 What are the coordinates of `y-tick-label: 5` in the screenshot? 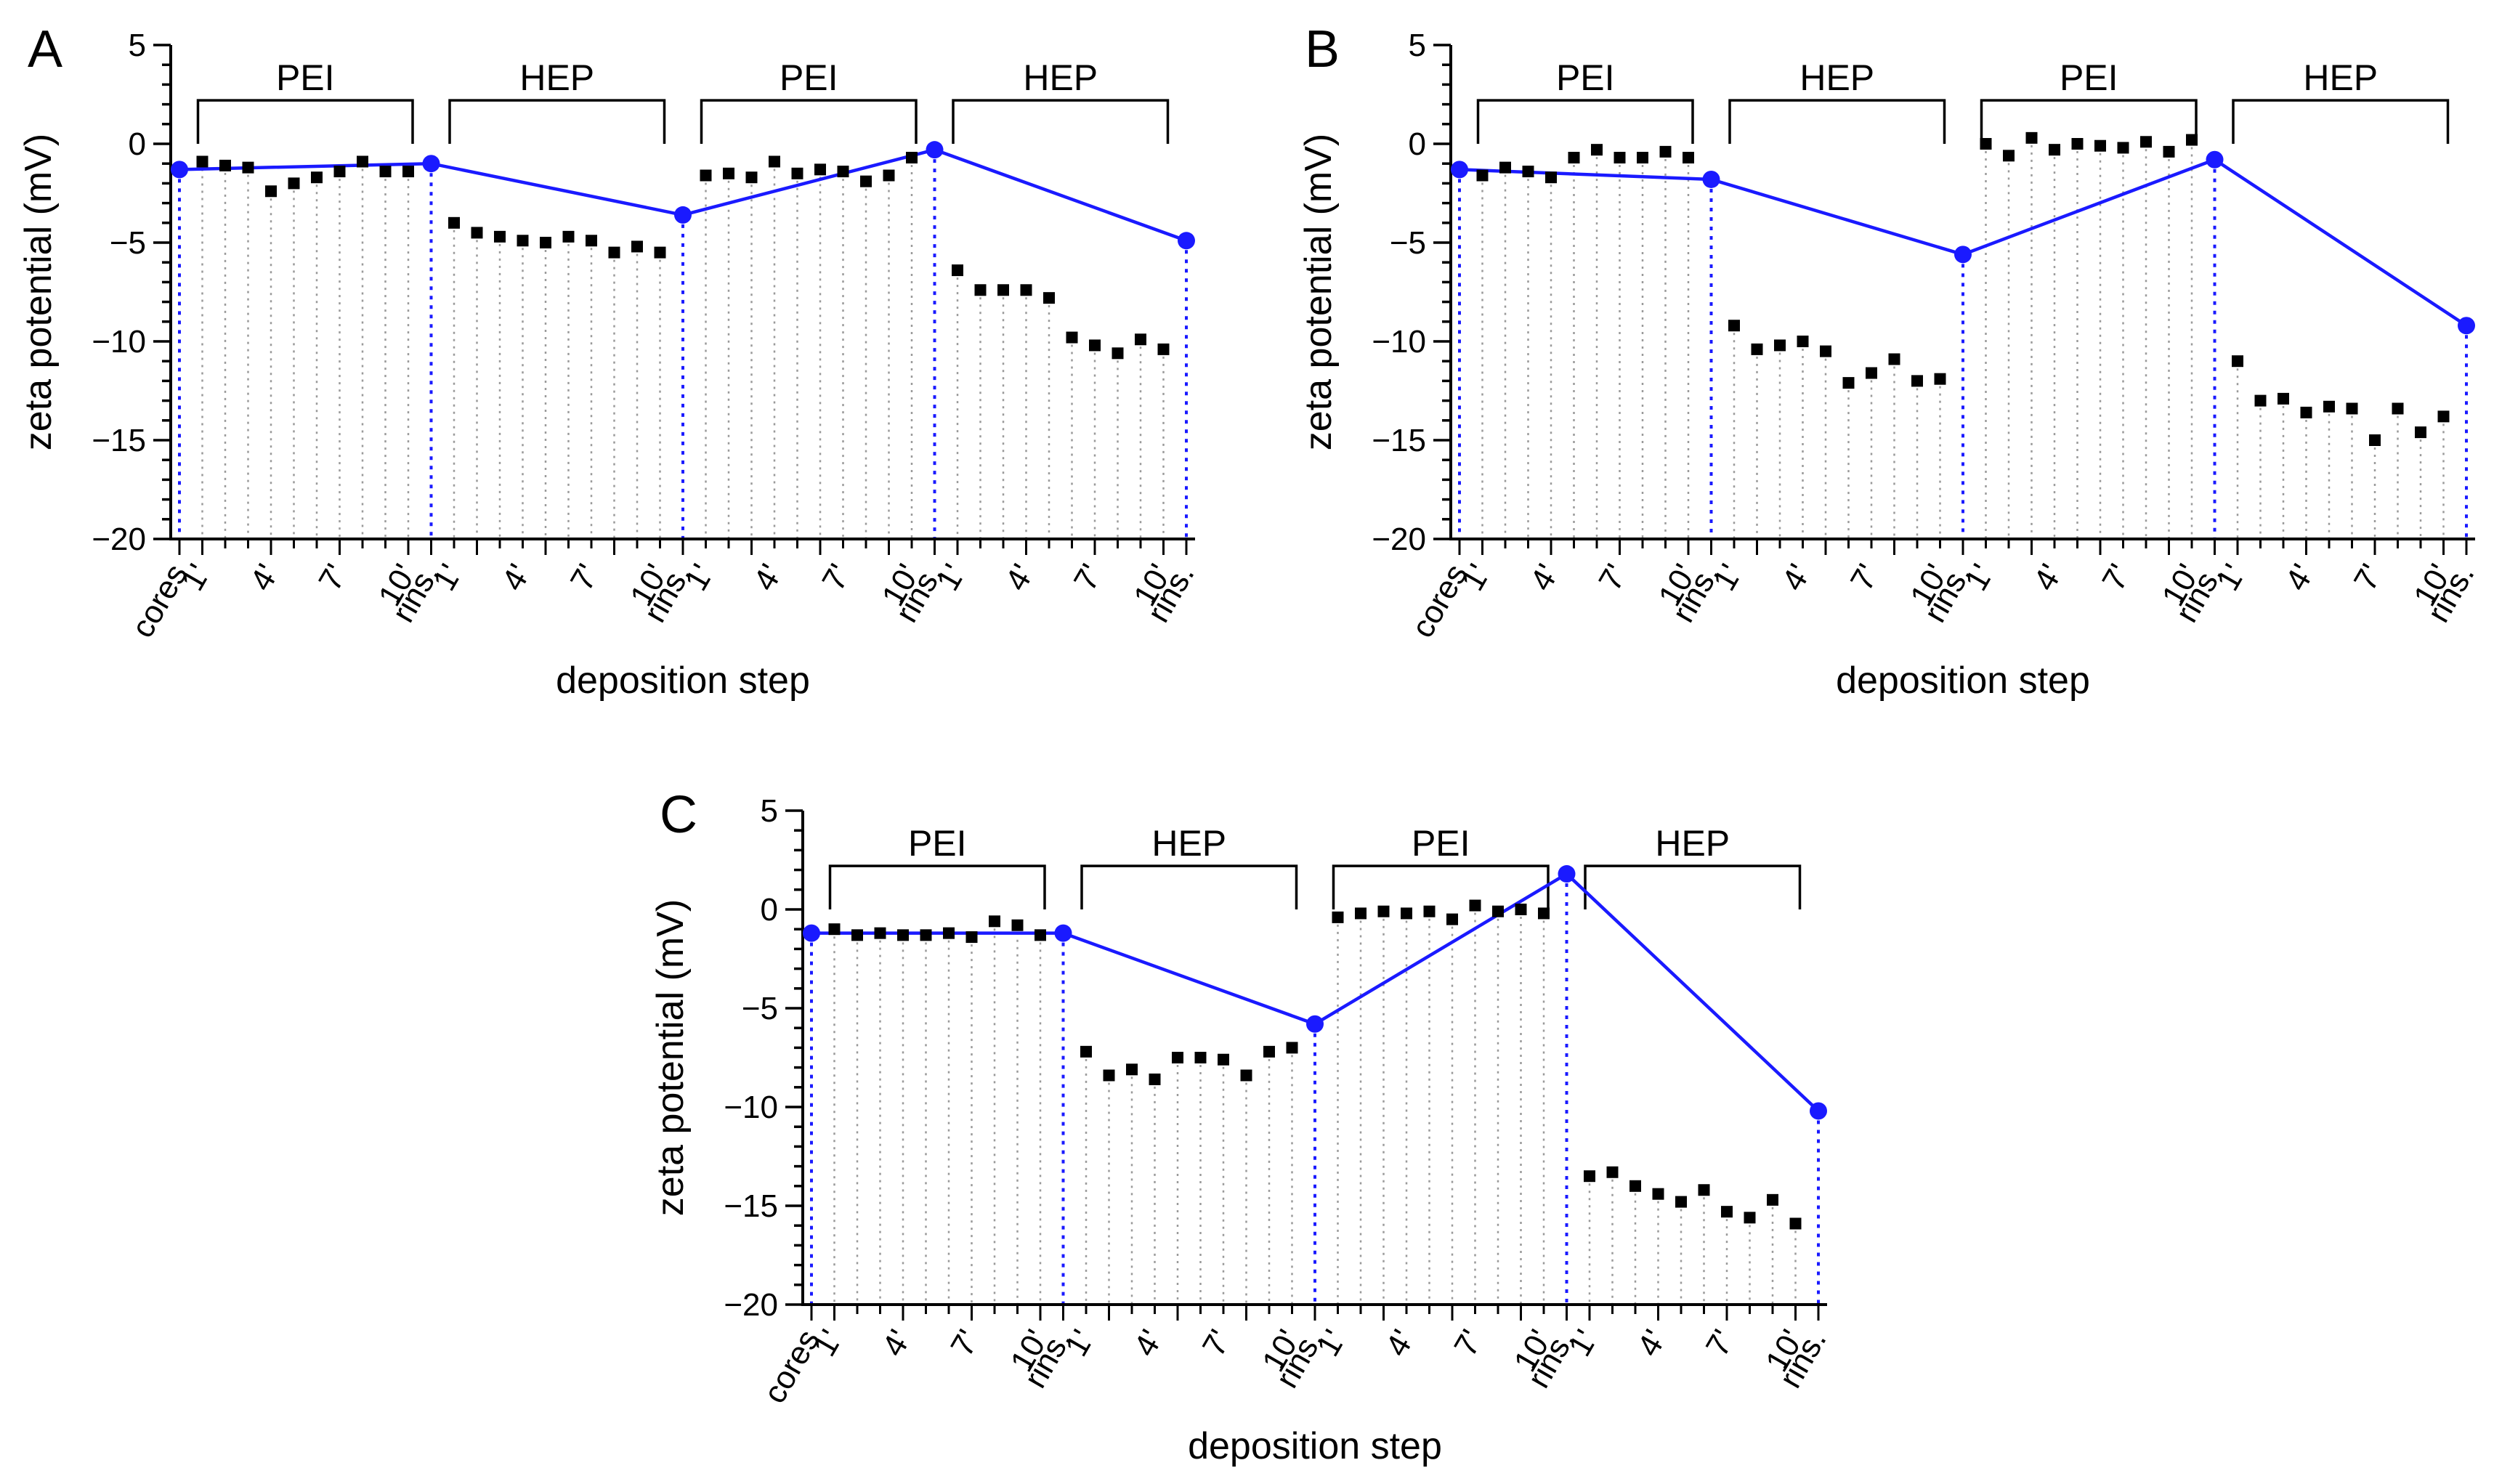 It's located at (769, 811).